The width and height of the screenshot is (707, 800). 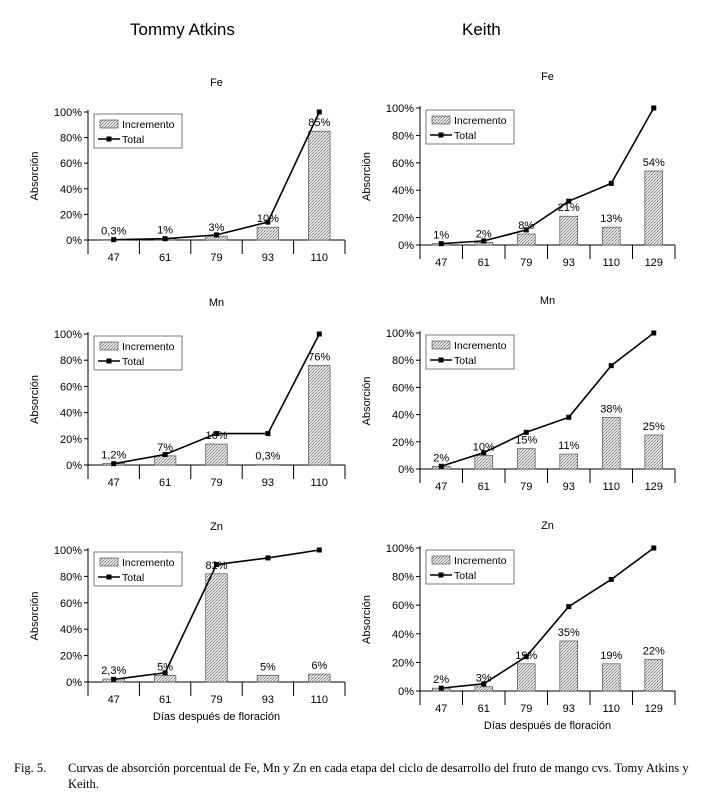 I want to click on bar-data-label: 8%, so click(x=526, y=226).